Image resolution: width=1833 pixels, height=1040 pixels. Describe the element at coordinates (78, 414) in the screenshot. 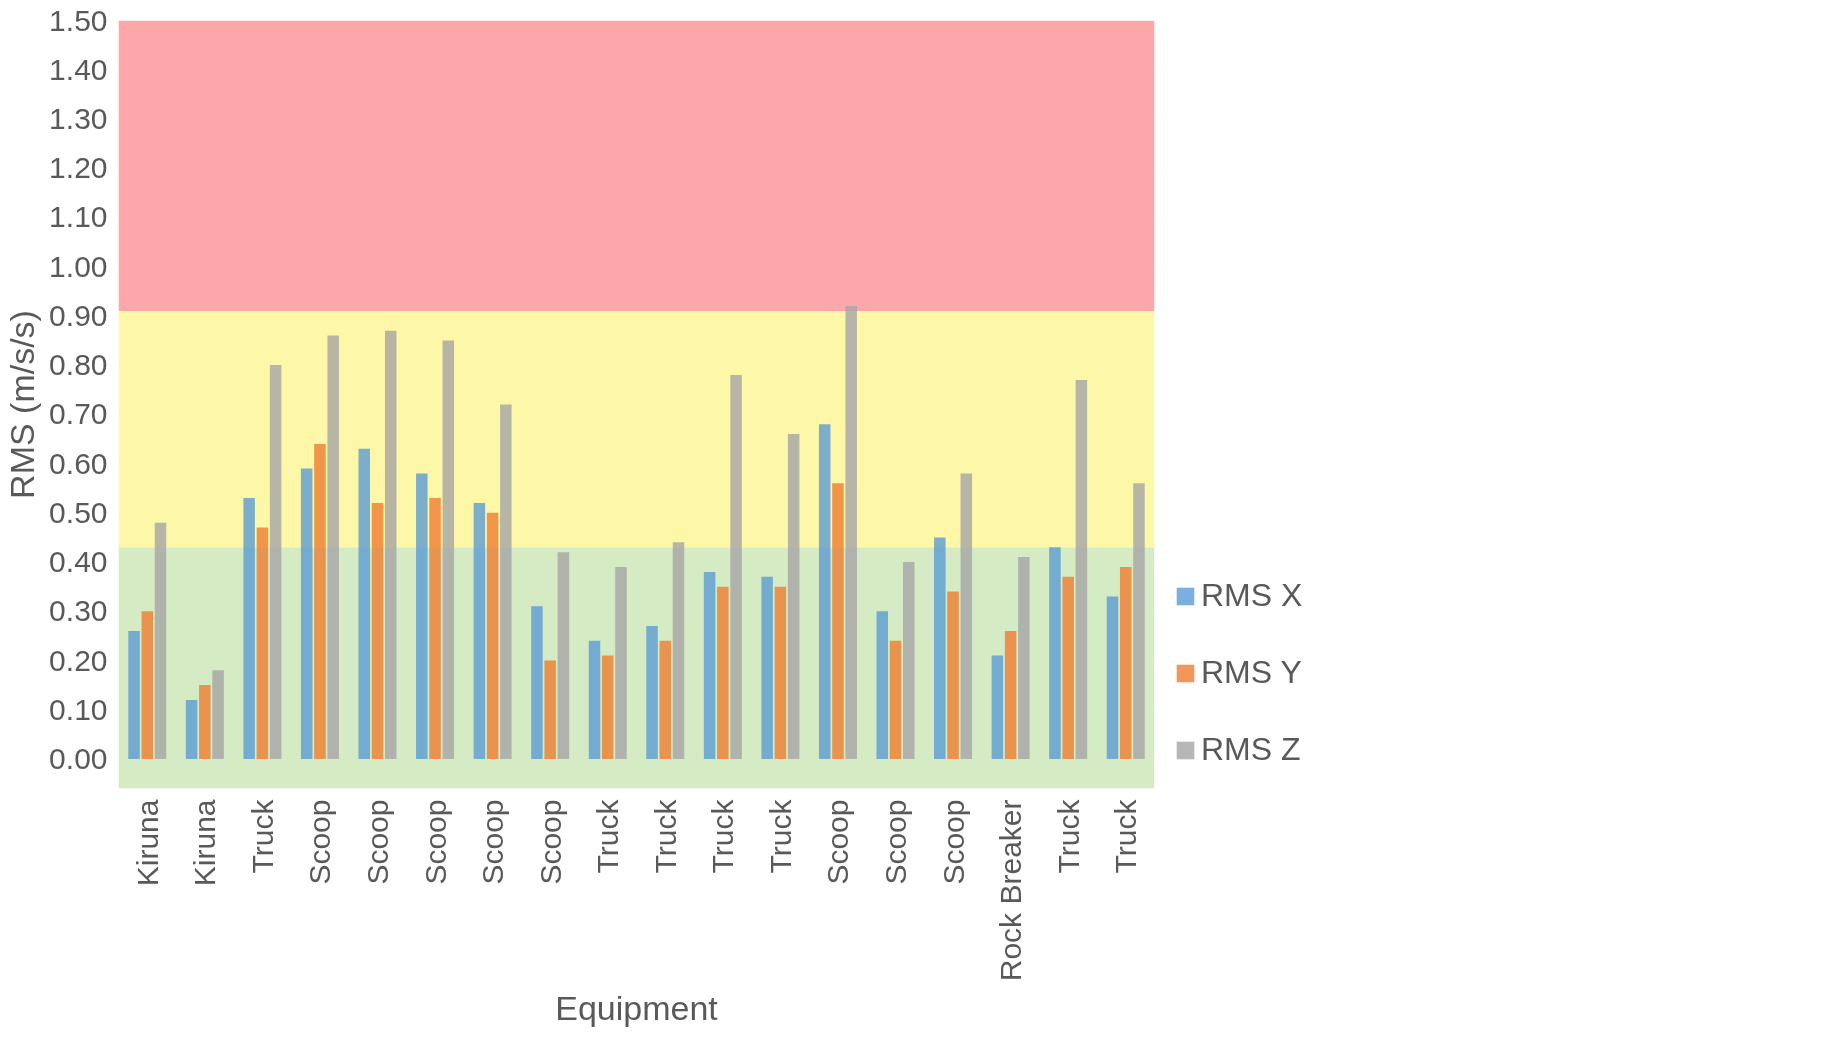

I see `y-tick-label: 0.70` at that location.